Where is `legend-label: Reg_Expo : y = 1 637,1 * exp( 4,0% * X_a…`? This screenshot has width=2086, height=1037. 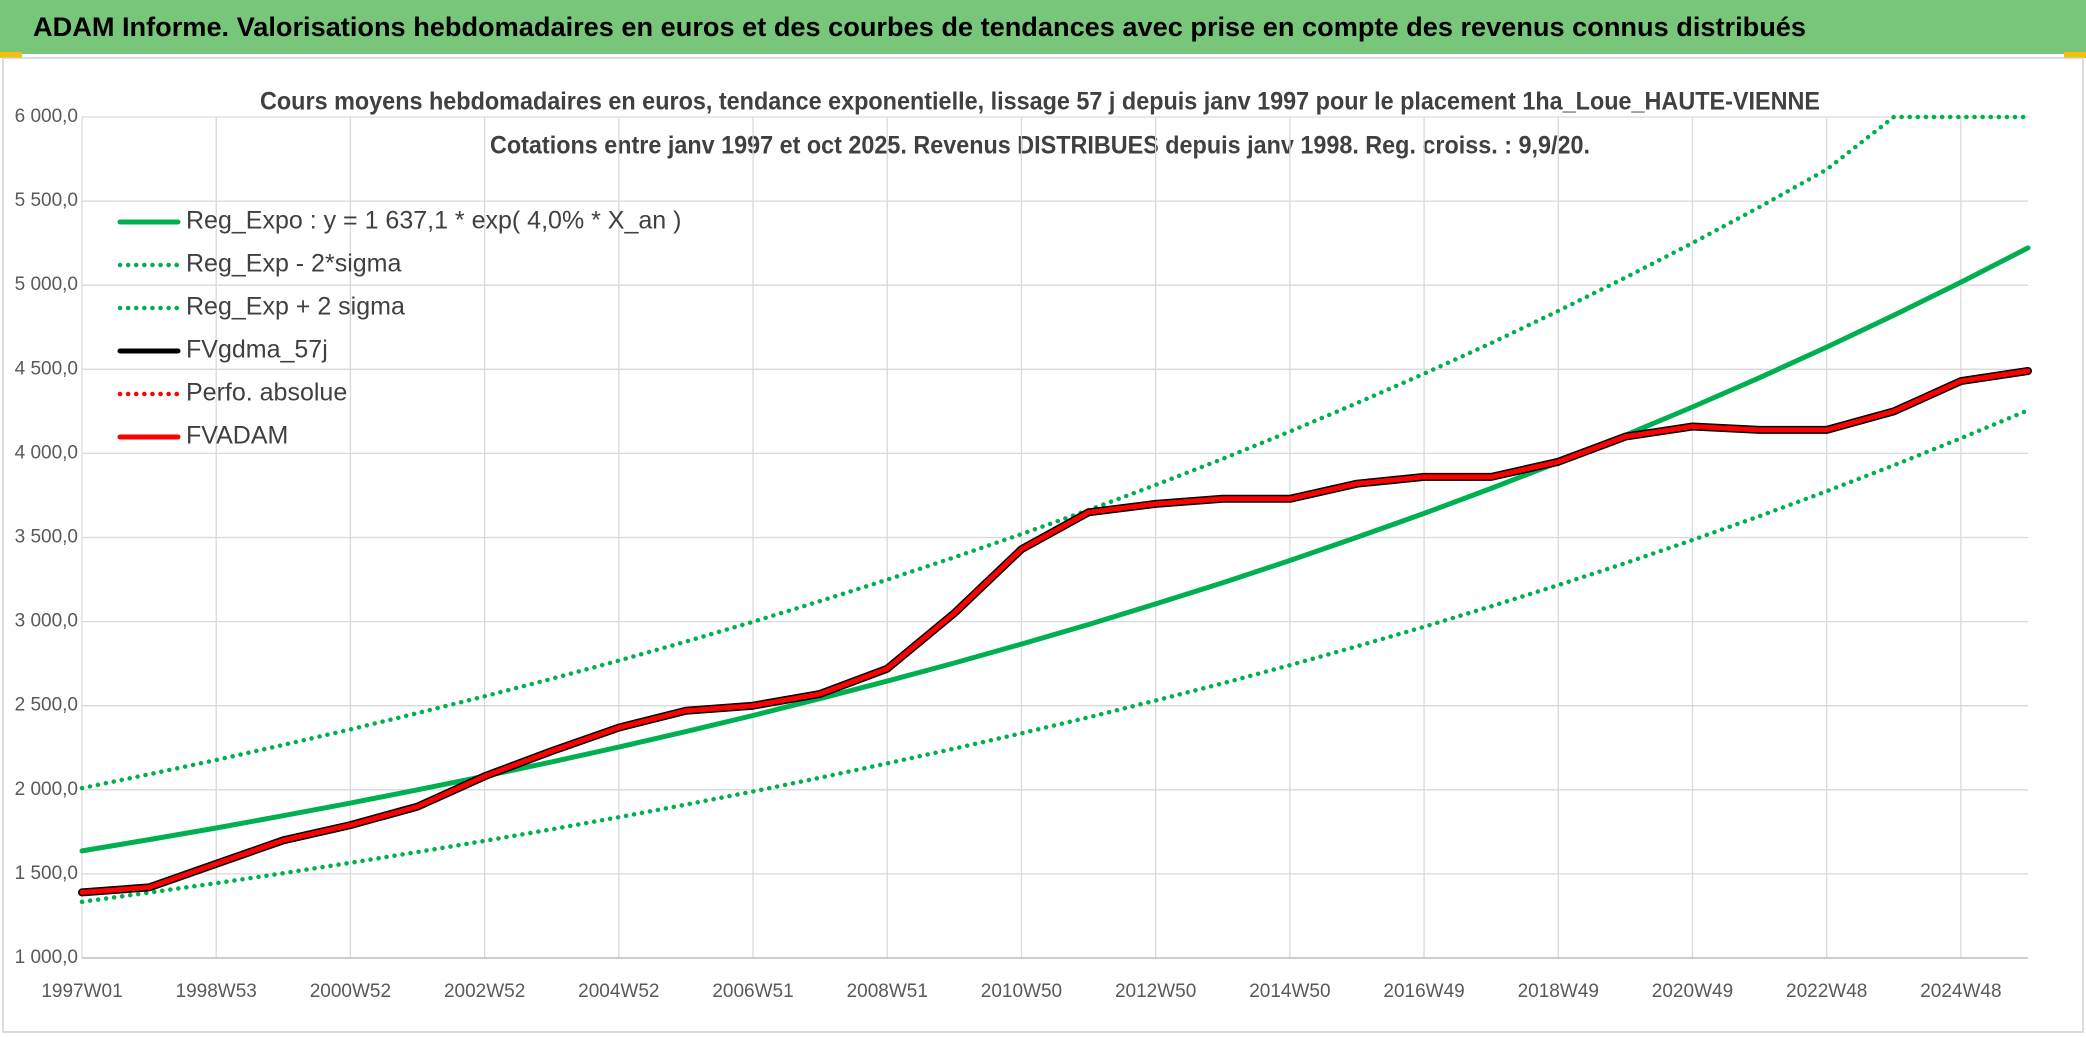 legend-label: Reg_Expo : y = 1 637,1 * exp( 4,0% * X_a… is located at coordinates (433, 221).